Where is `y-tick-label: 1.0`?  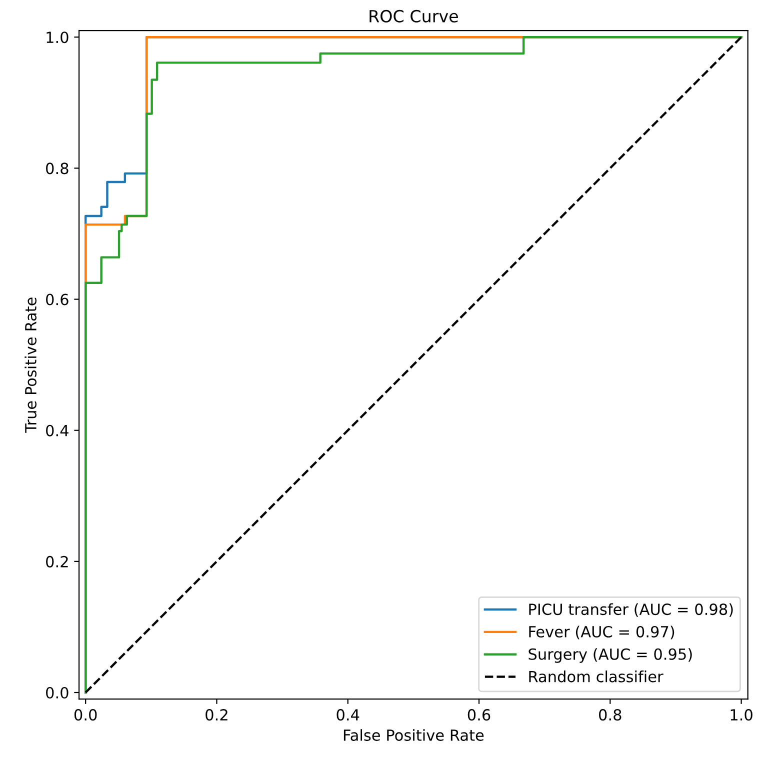
y-tick-label: 1.0 is located at coordinates (57, 38).